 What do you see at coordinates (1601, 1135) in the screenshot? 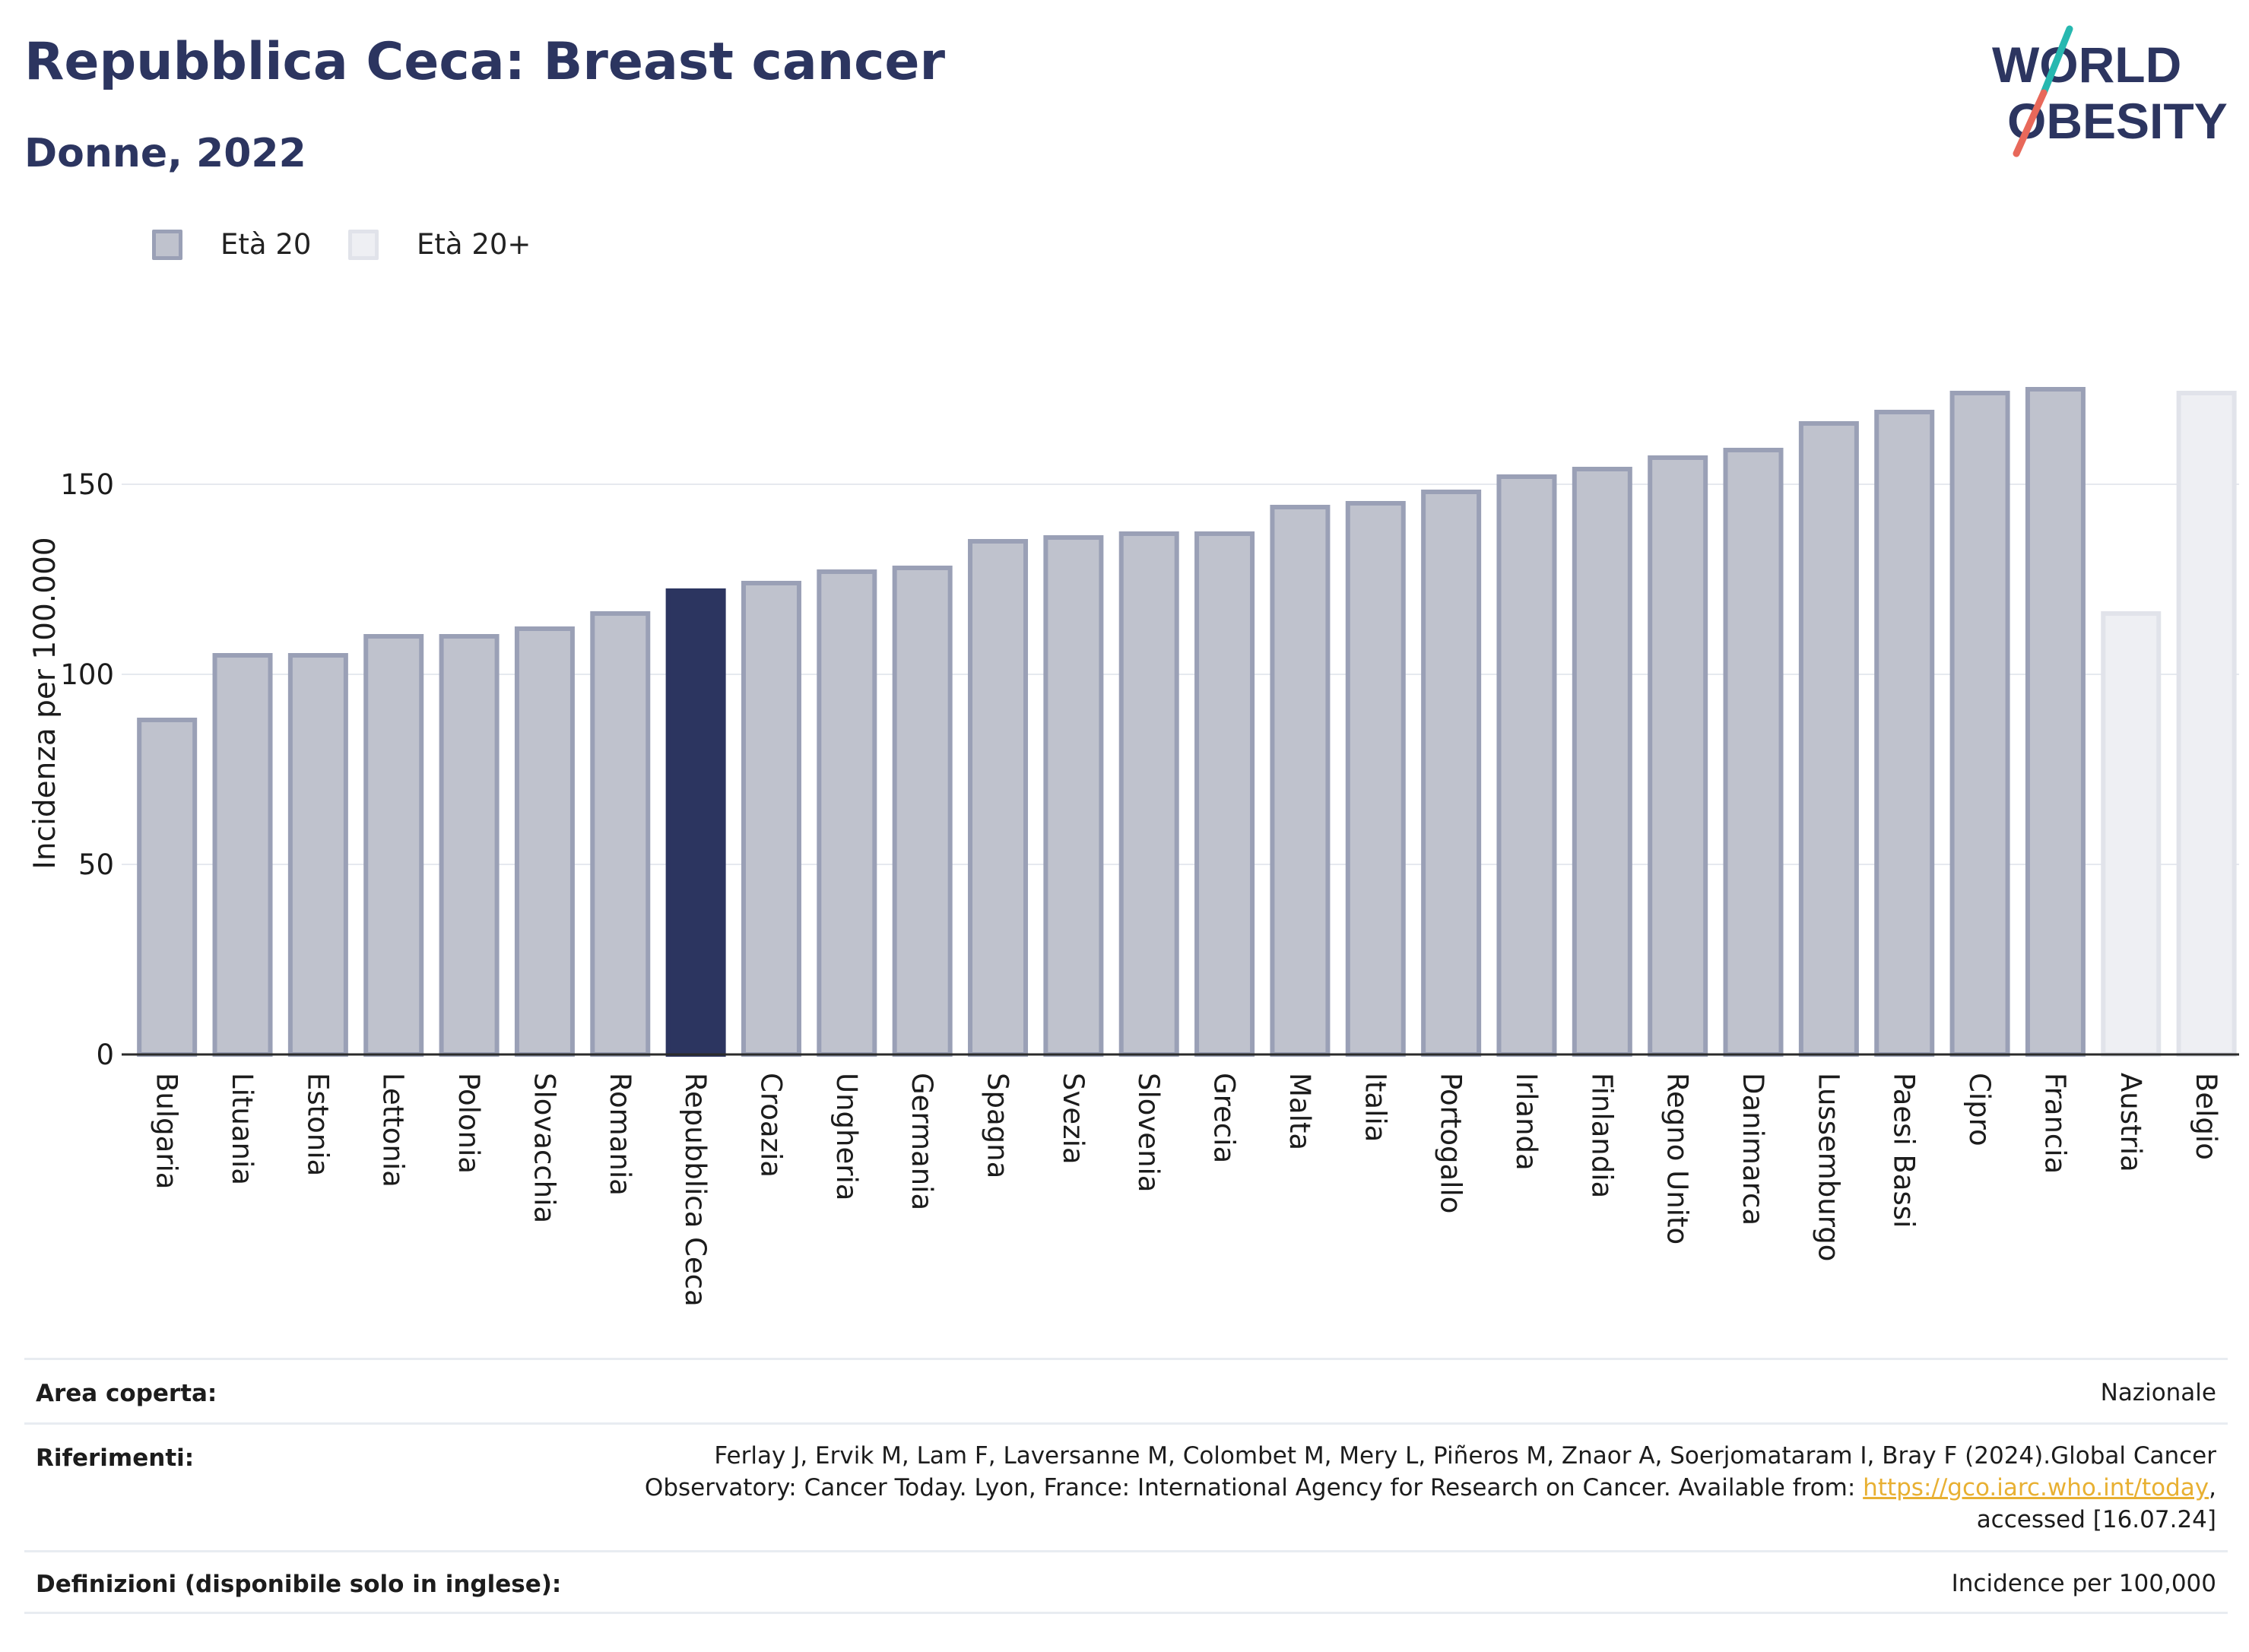
I see `x-tick-label: Finlandia` at bounding box center [1601, 1135].